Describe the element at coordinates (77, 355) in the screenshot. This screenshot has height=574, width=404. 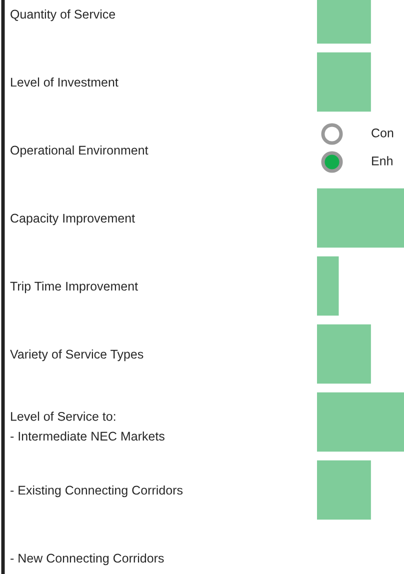
I see `y-tick-label: Variety of Service Types` at that location.